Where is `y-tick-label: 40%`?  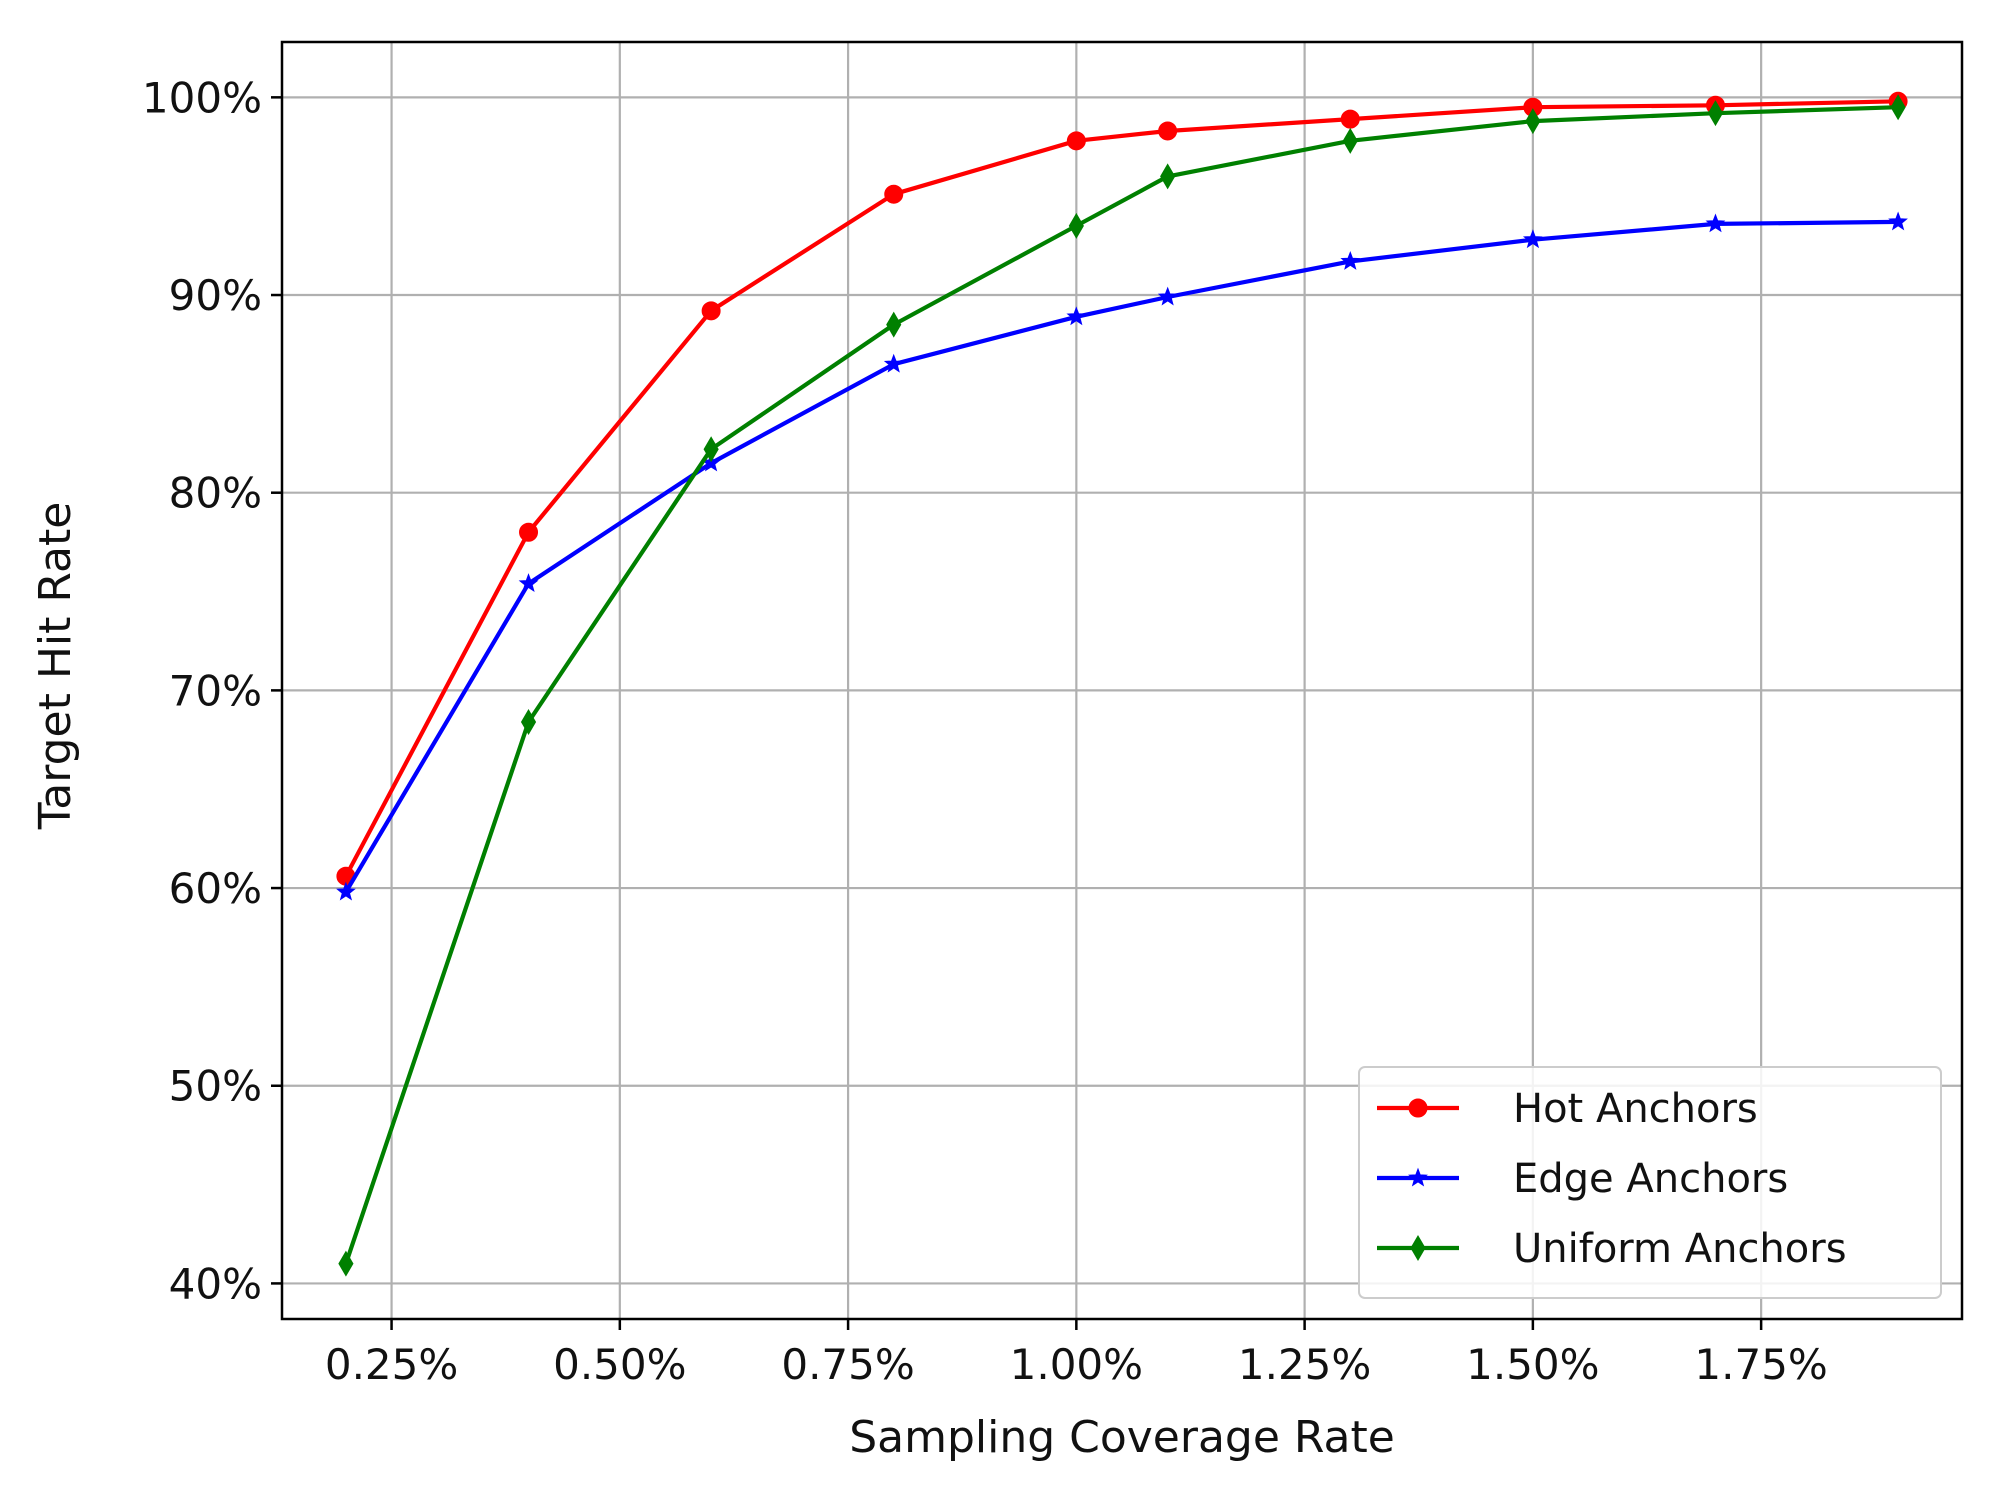 y-tick-label: 40% is located at coordinates (215, 1283).